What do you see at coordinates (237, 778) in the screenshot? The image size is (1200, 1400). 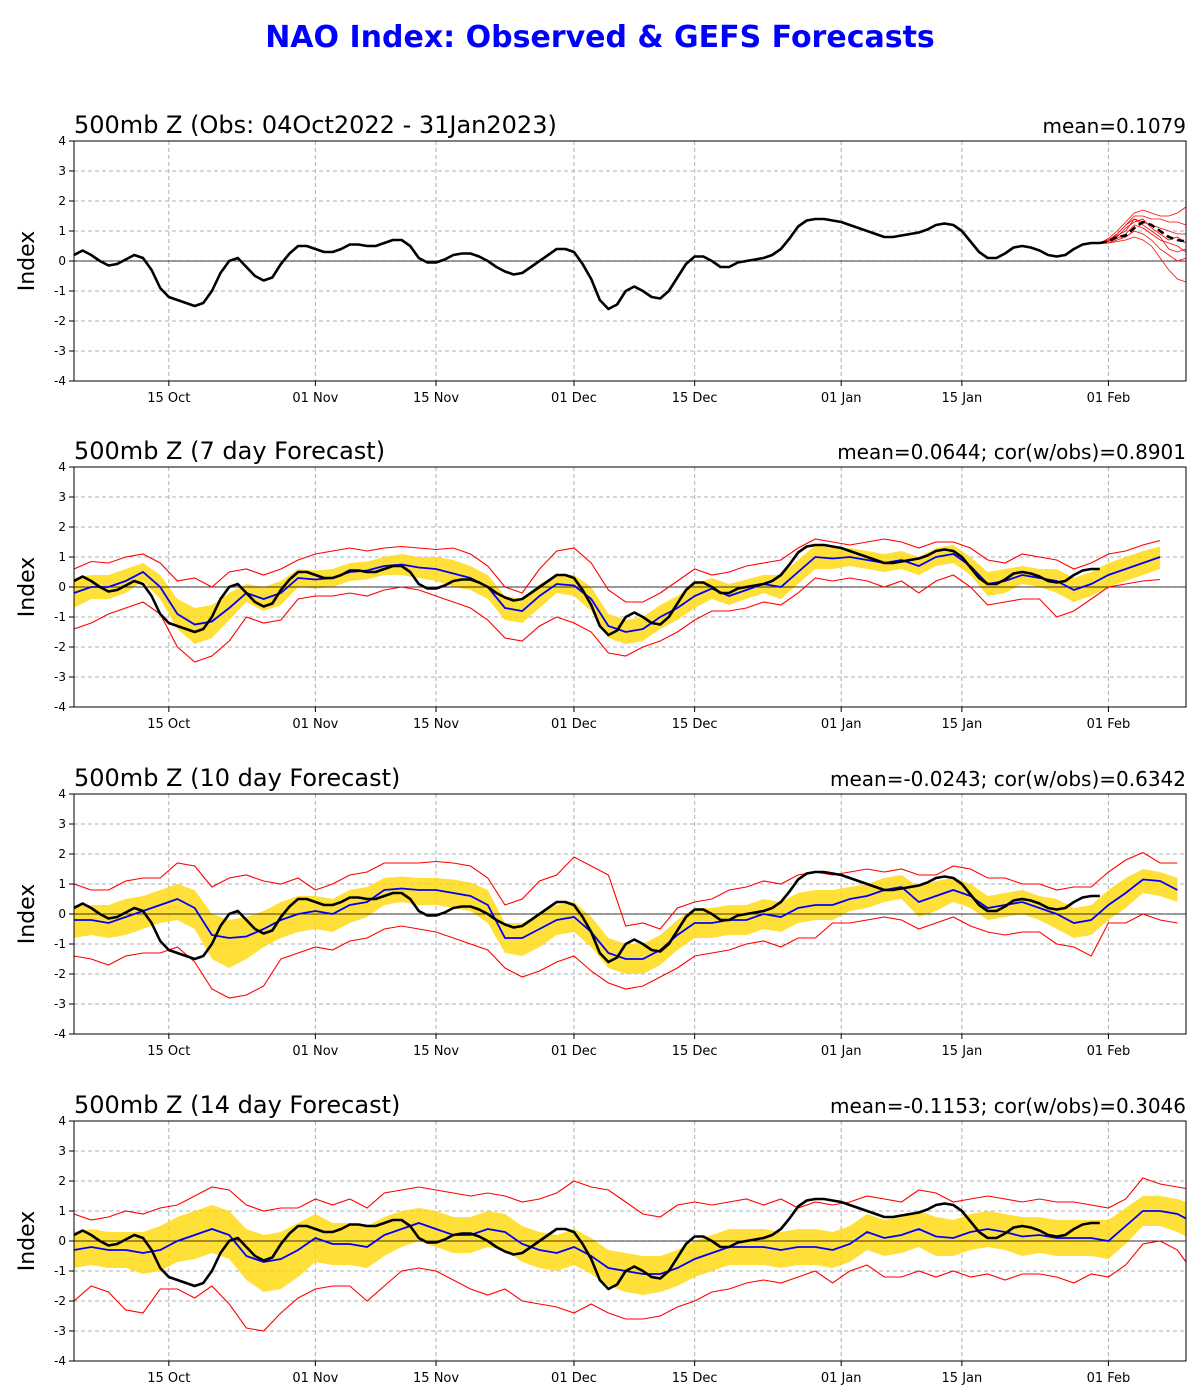 I see `panel-title: 500mb Z (10 day Forecast)` at bounding box center [237, 778].